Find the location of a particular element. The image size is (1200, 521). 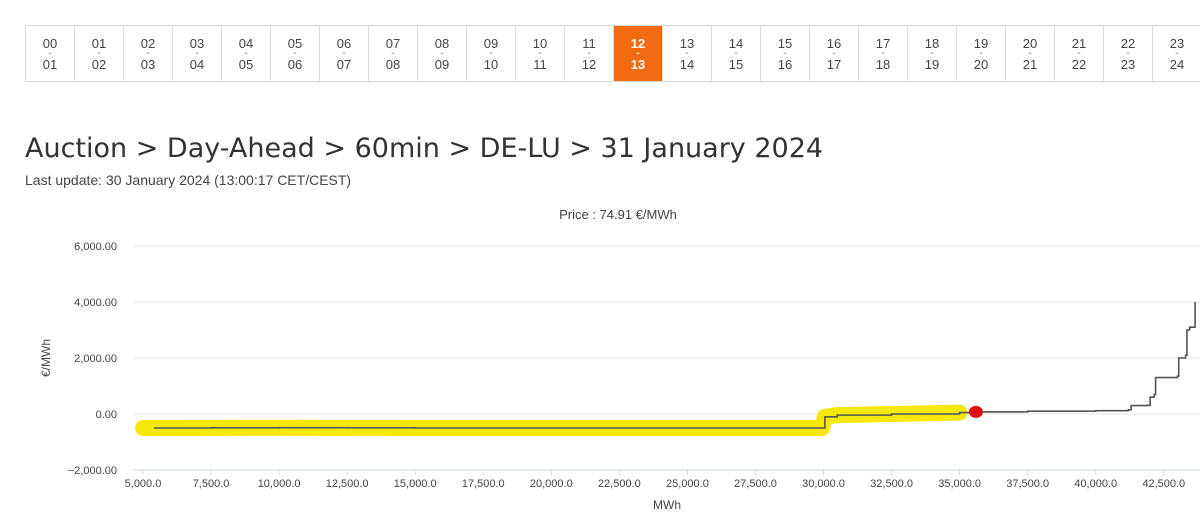

hour-to: 01 is located at coordinates (50, 64).